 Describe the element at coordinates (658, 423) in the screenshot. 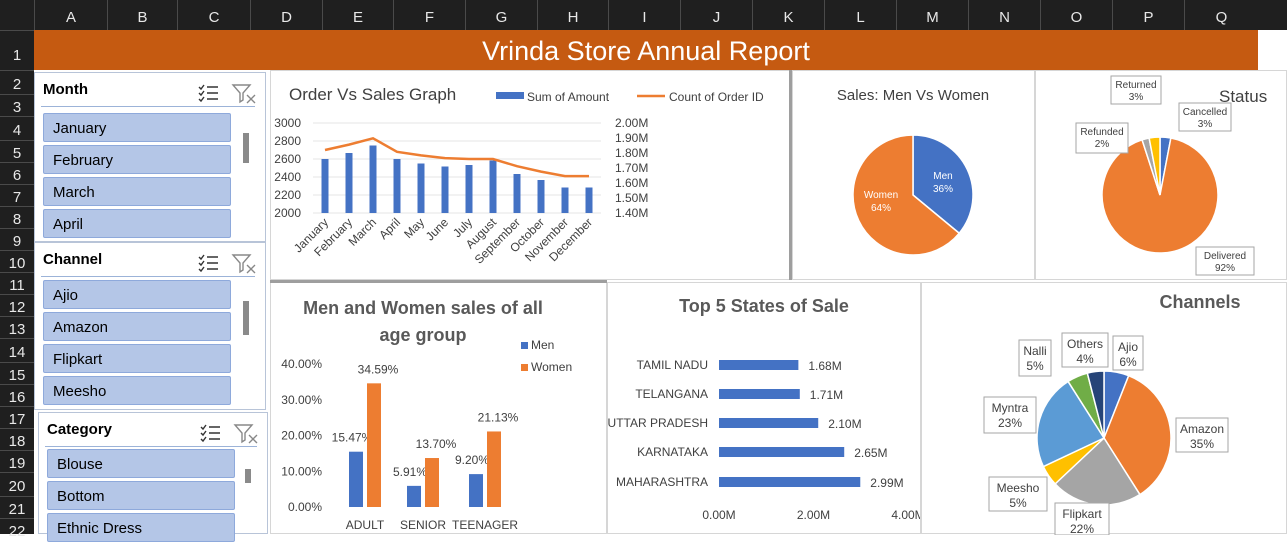

I see `category-label: UTTAR PRADESH` at that location.